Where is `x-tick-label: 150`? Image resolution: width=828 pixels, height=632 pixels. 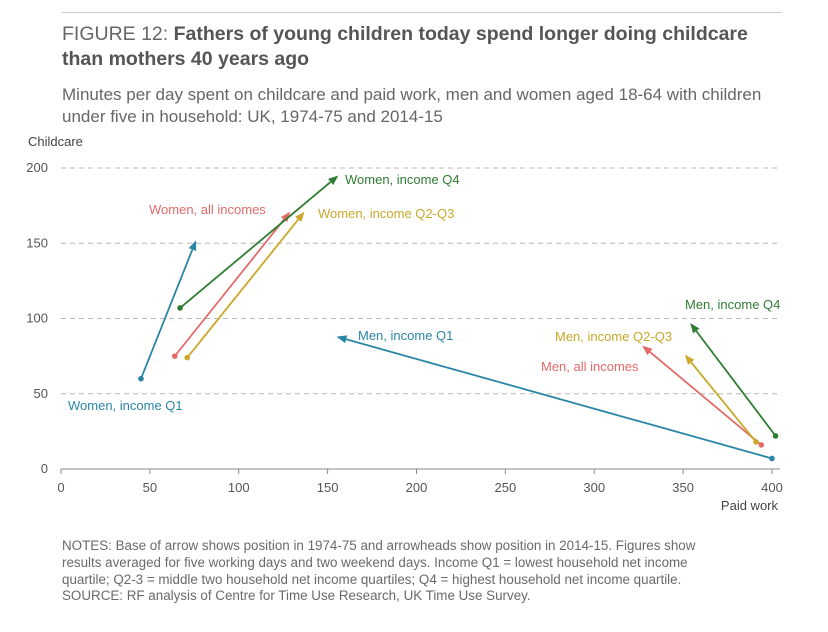 x-tick-label: 150 is located at coordinates (328, 487).